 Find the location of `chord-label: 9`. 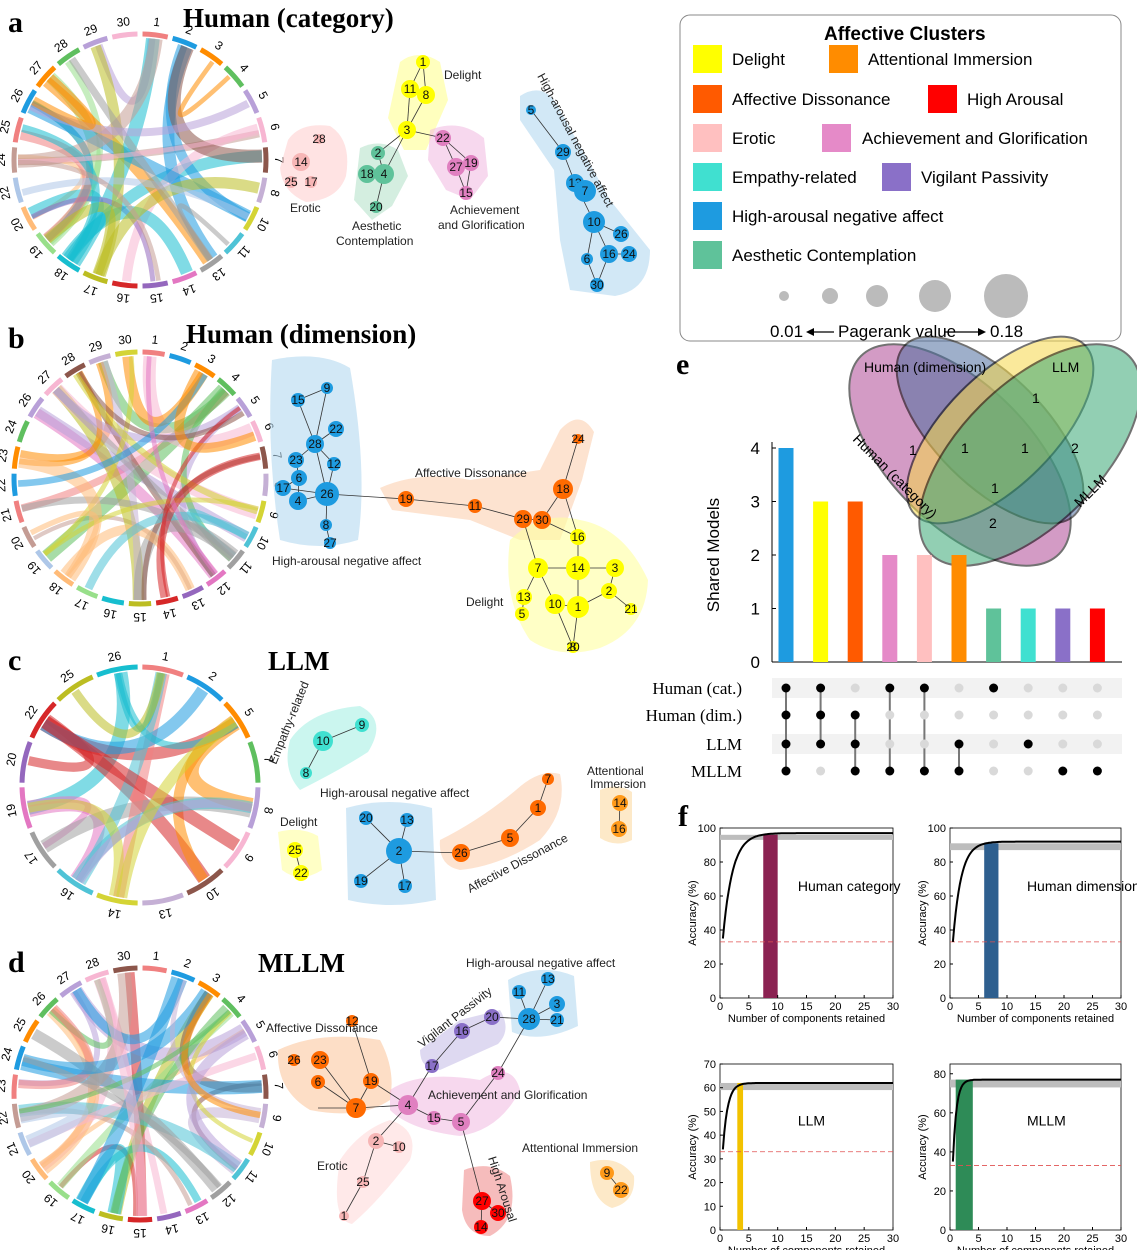

chord-label: 9 is located at coordinates (249, 858).